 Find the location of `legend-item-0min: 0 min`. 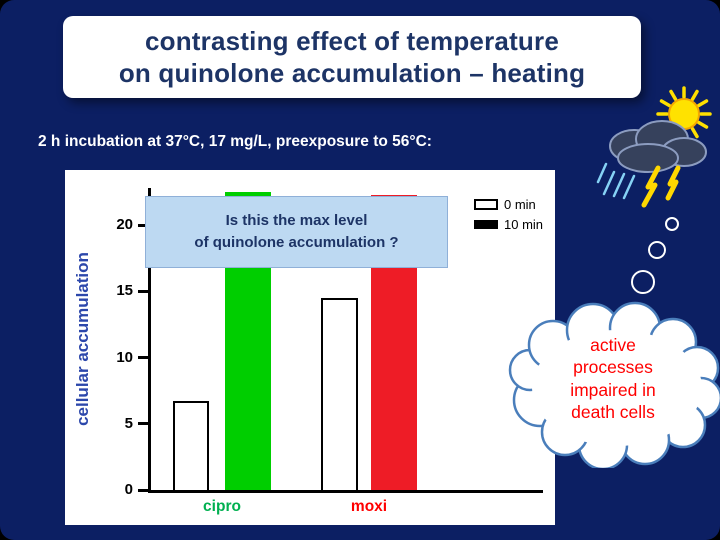

legend-item-0min: 0 min is located at coordinates (508, 204).